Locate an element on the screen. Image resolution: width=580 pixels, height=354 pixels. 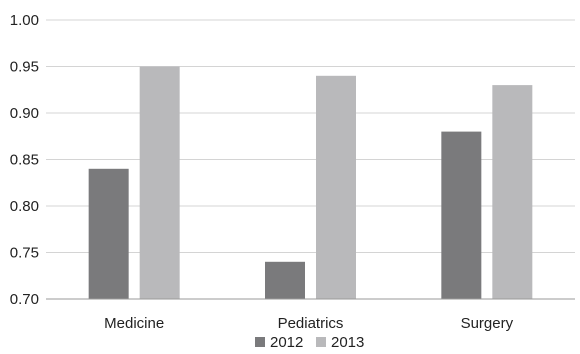
y-tick-label: 1.00 is located at coordinates (24, 20).